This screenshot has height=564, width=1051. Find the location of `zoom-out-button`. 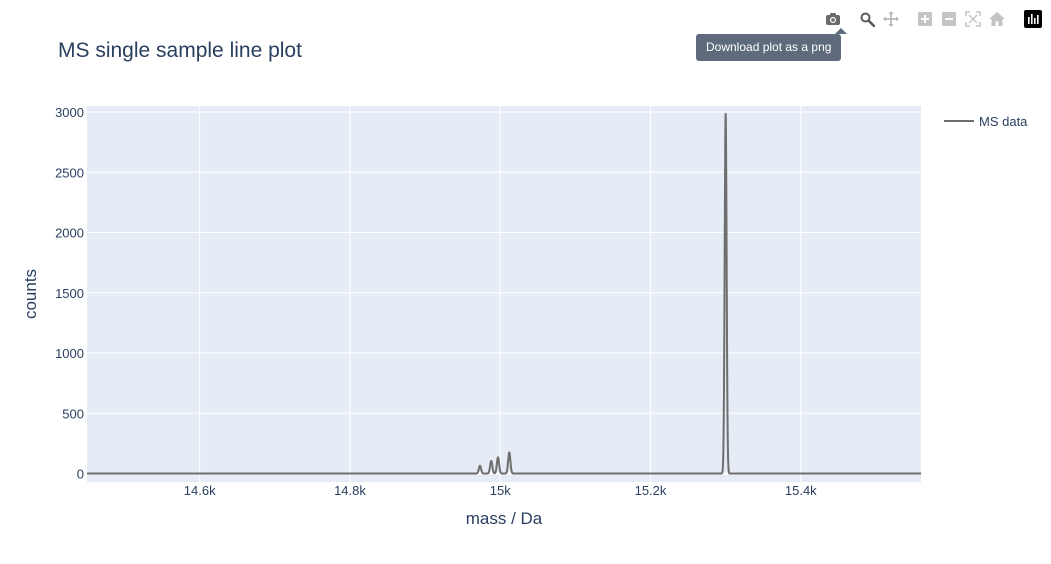

zoom-out-button is located at coordinates (949, 19).